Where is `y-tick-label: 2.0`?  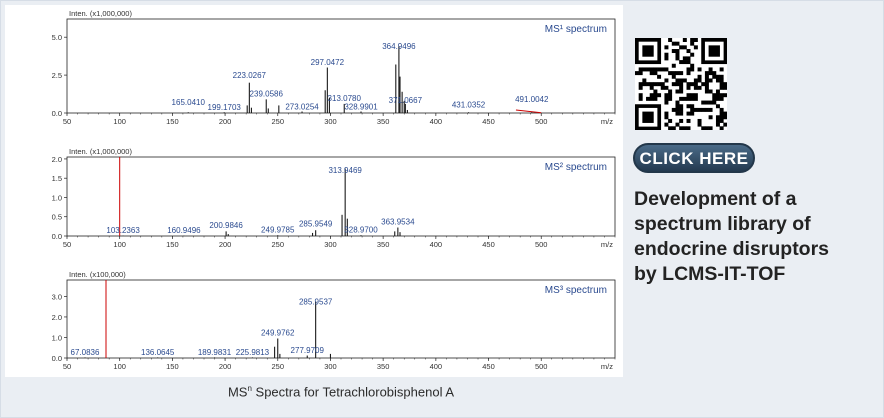
y-tick-label: 2.0 is located at coordinates (57, 159).